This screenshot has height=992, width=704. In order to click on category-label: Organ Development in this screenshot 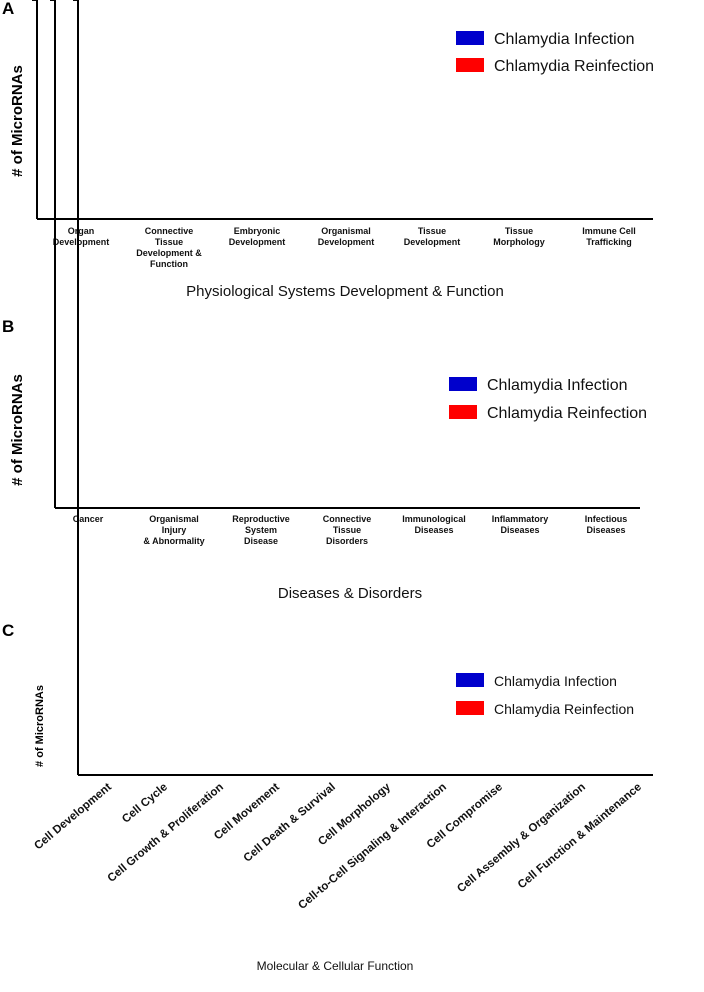, I will do `click(81, 236)`.